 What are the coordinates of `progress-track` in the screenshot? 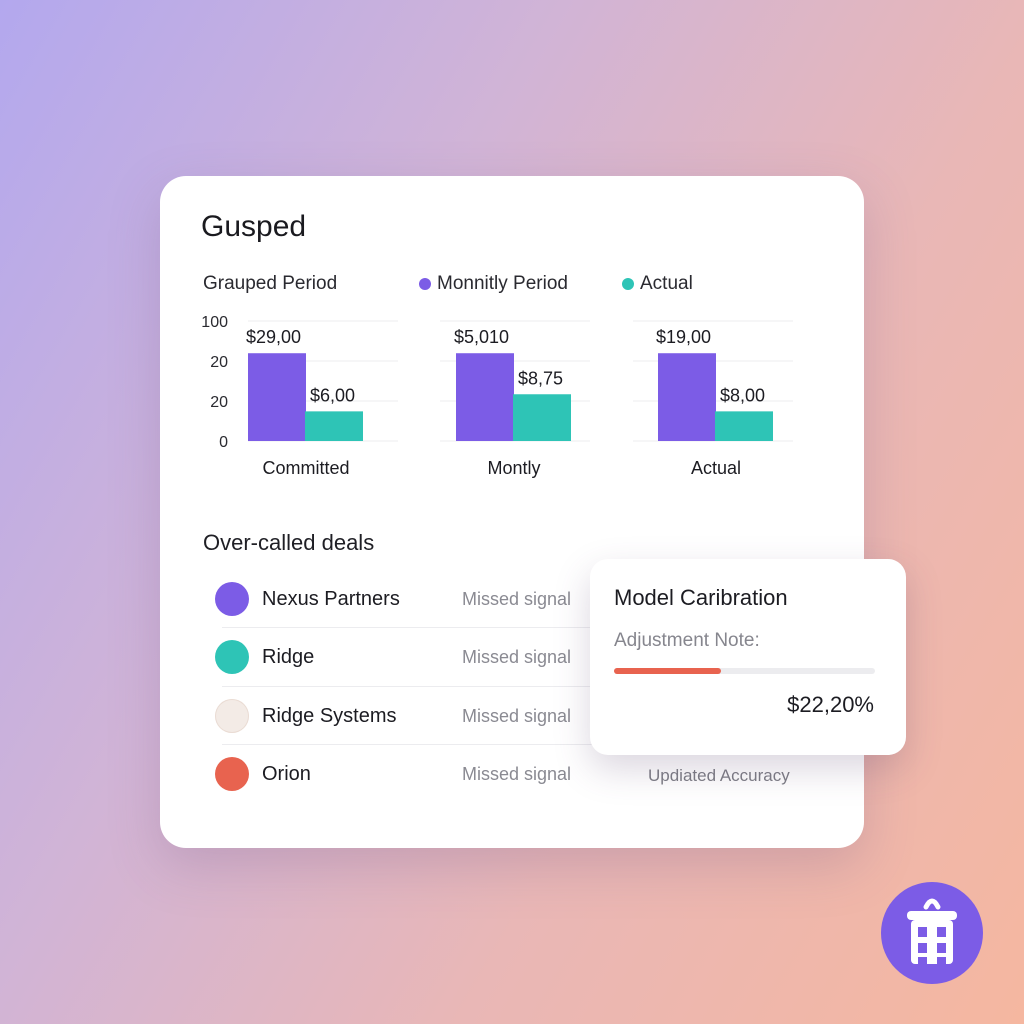 It's located at (744, 671).